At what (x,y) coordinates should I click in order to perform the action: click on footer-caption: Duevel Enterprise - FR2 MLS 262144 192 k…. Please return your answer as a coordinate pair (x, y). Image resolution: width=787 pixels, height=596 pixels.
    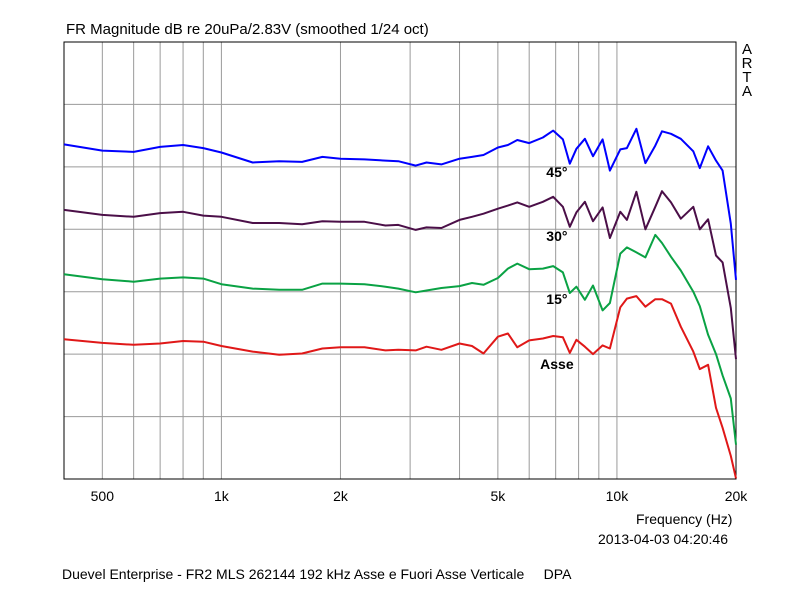
    Looking at the image, I should click on (317, 574).